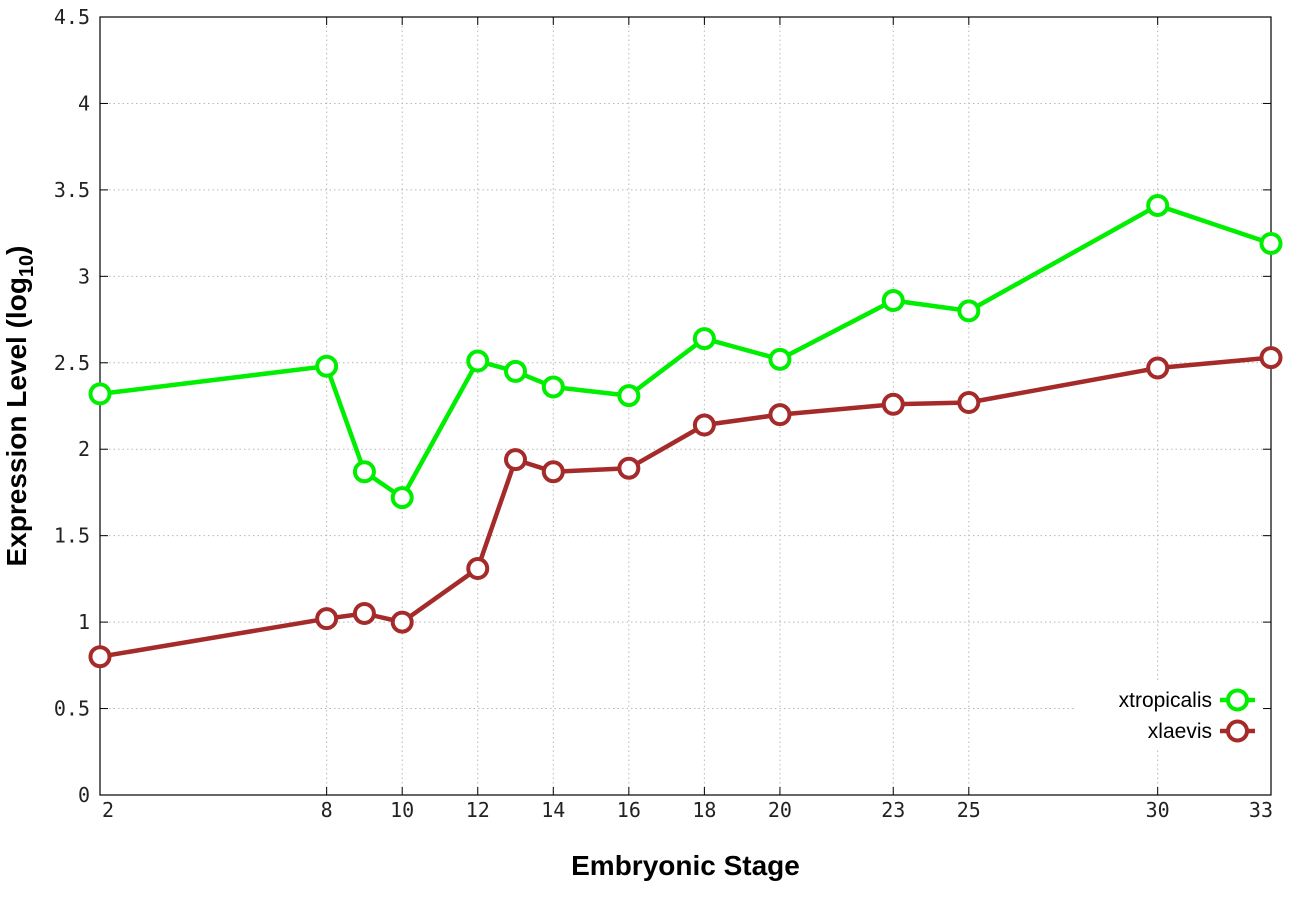 The width and height of the screenshot is (1296, 907). What do you see at coordinates (1237, 731) in the screenshot?
I see `legend-marker-xlaevis` at bounding box center [1237, 731].